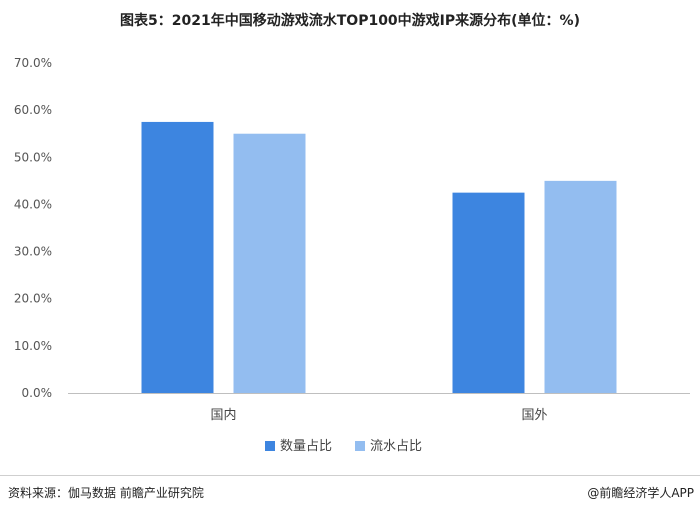  Describe the element at coordinates (350, 475) in the screenshot. I see `footer-divider` at that location.